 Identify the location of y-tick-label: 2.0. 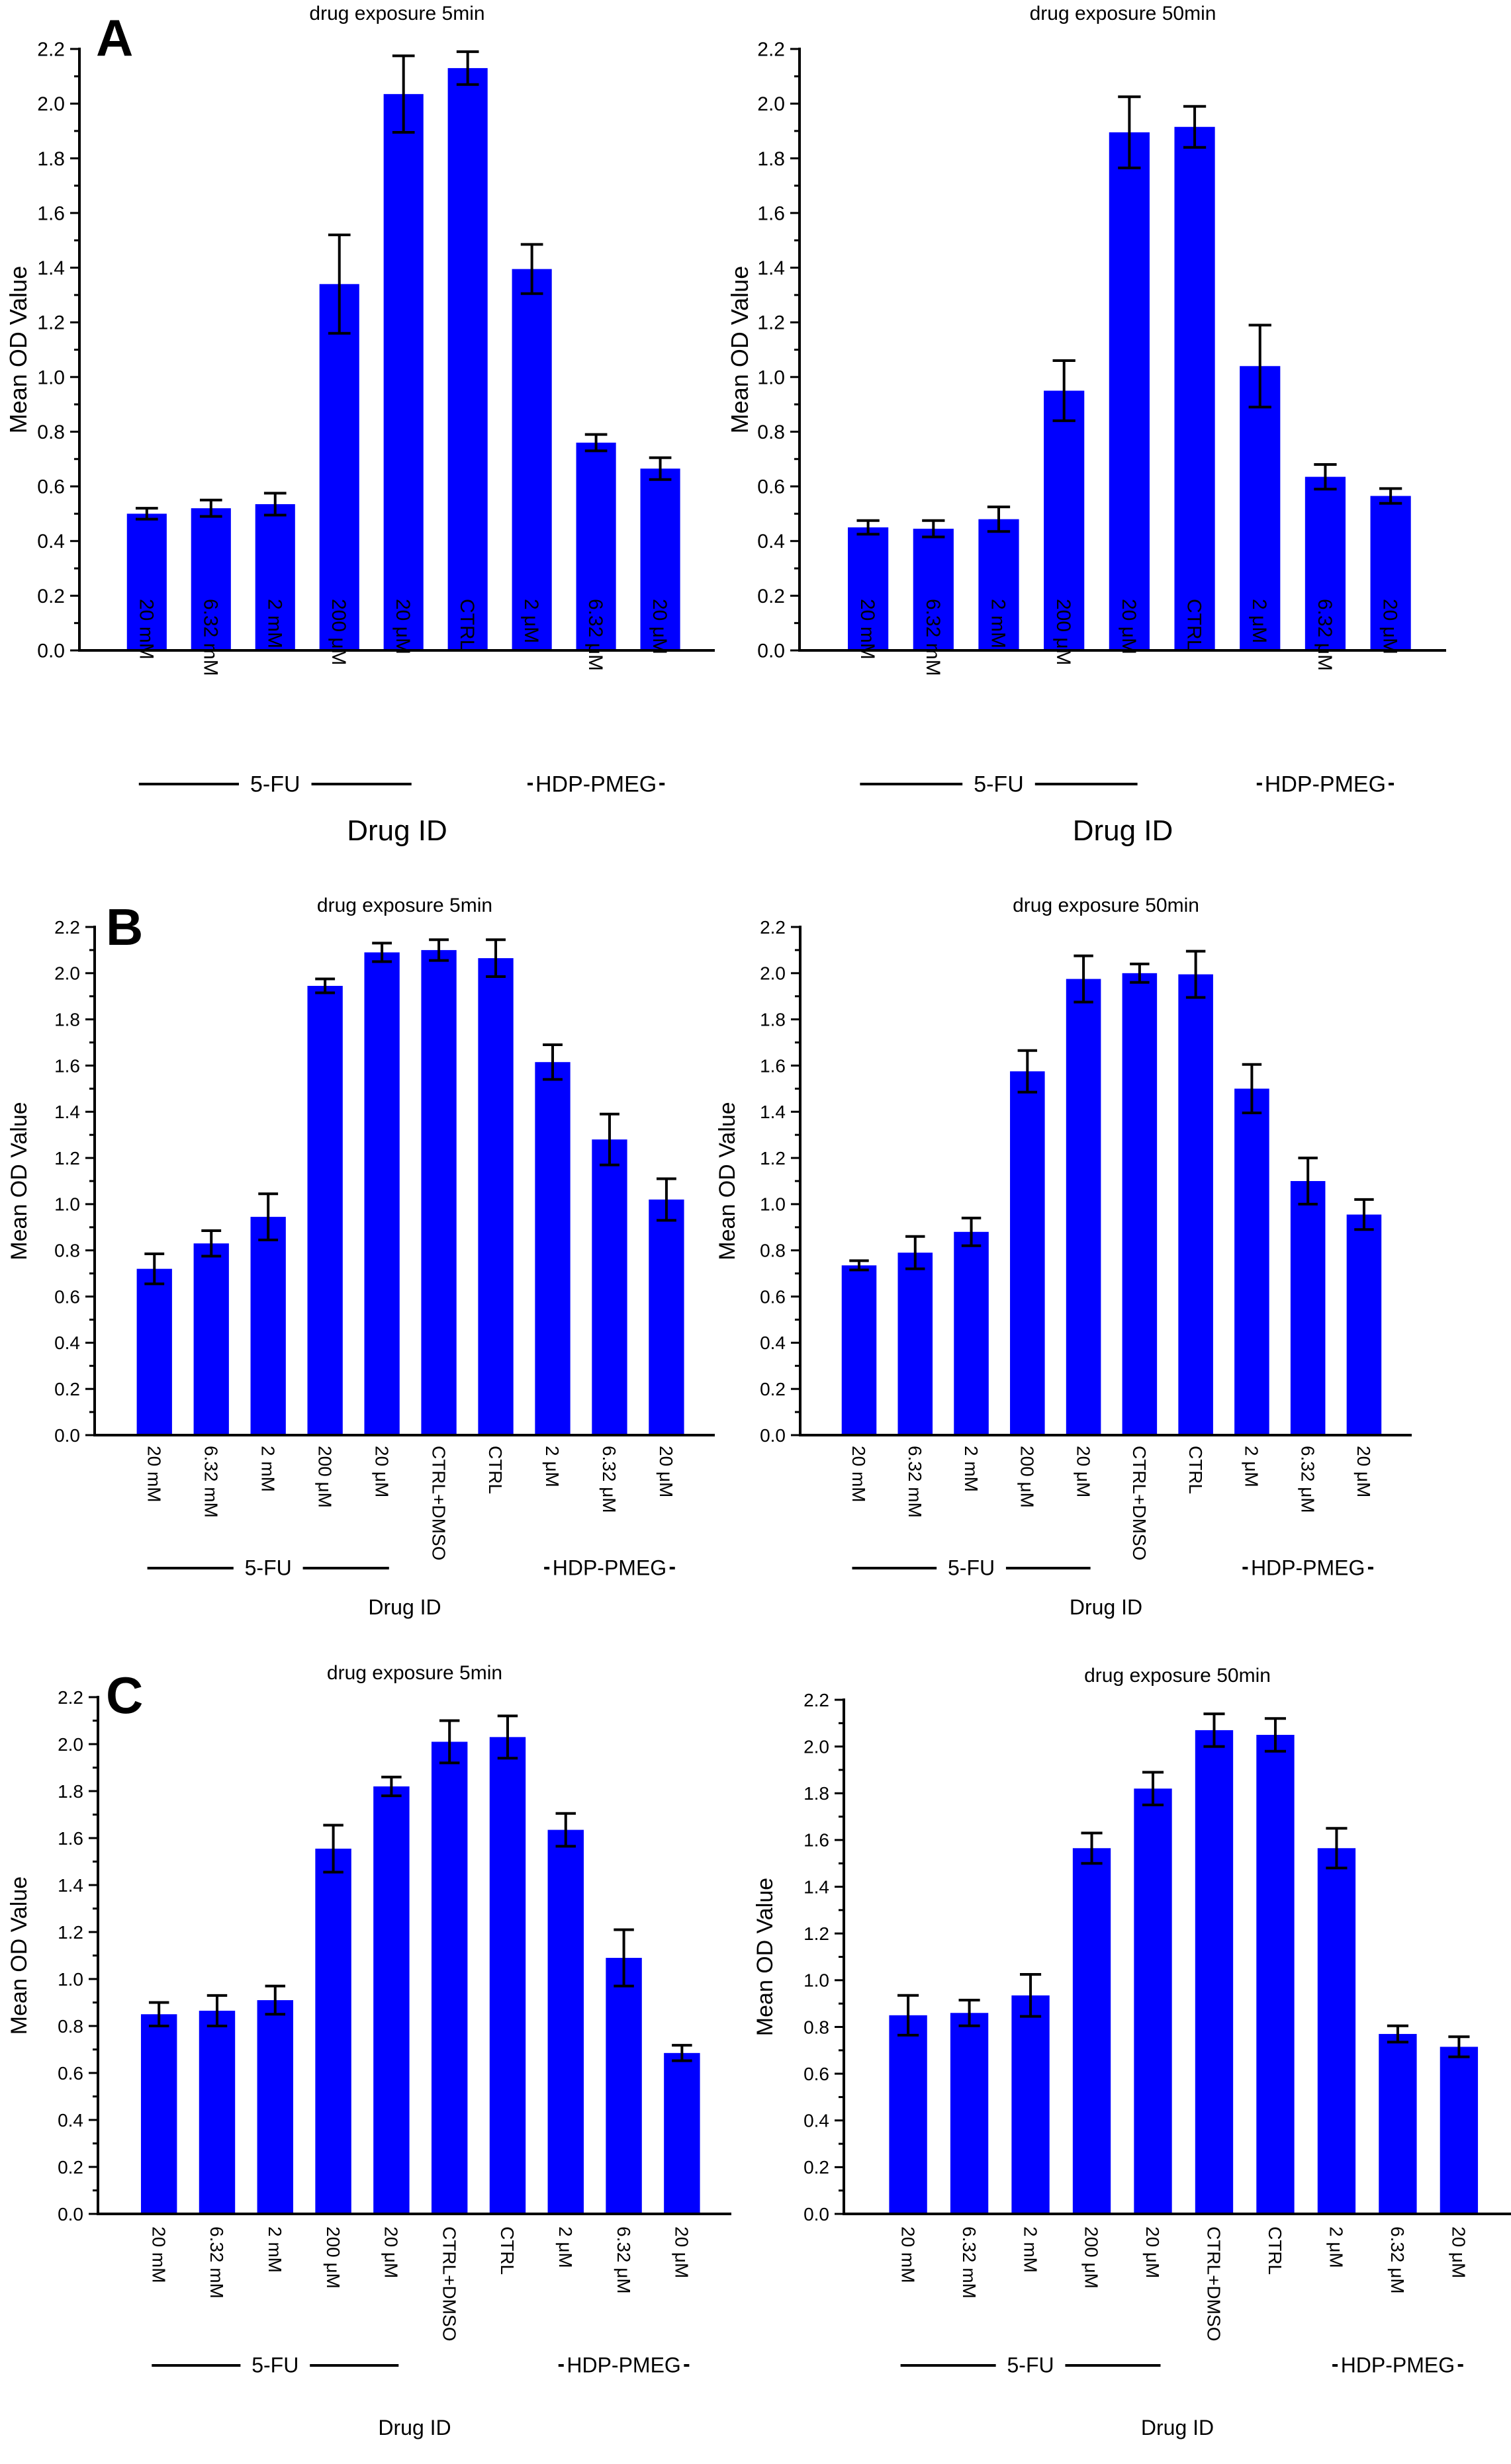
(773, 973).